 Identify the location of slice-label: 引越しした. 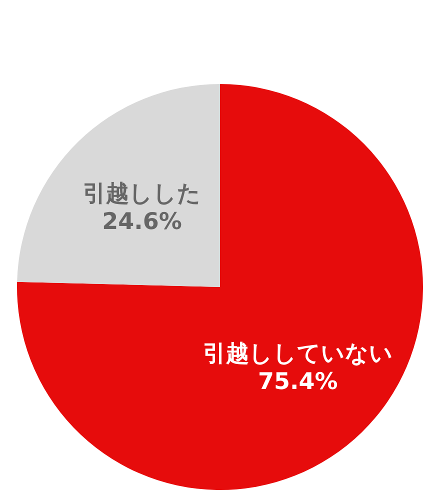
(142, 194).